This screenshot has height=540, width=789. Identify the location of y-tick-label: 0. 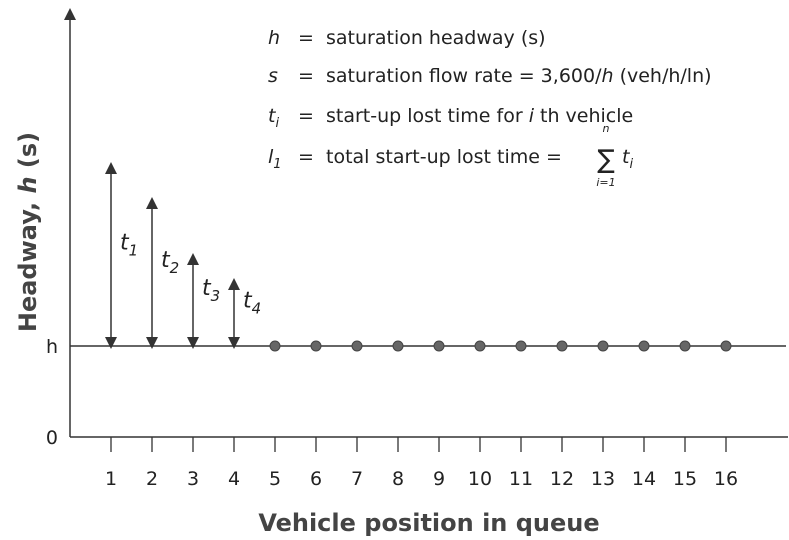
(52, 438).